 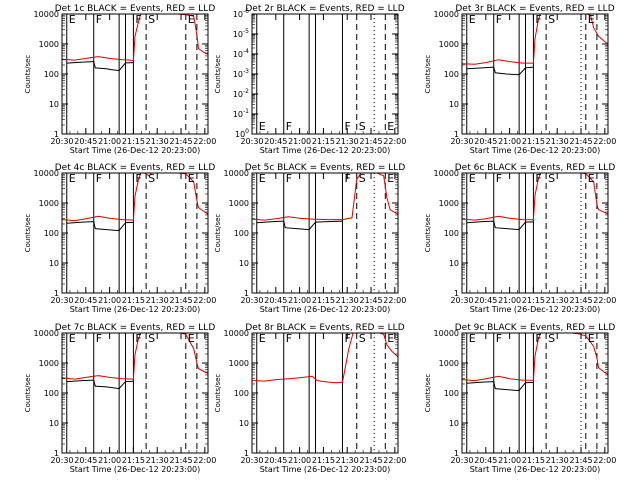 I want to click on y-tick-label: 10⁻¹, so click(x=241, y=113).